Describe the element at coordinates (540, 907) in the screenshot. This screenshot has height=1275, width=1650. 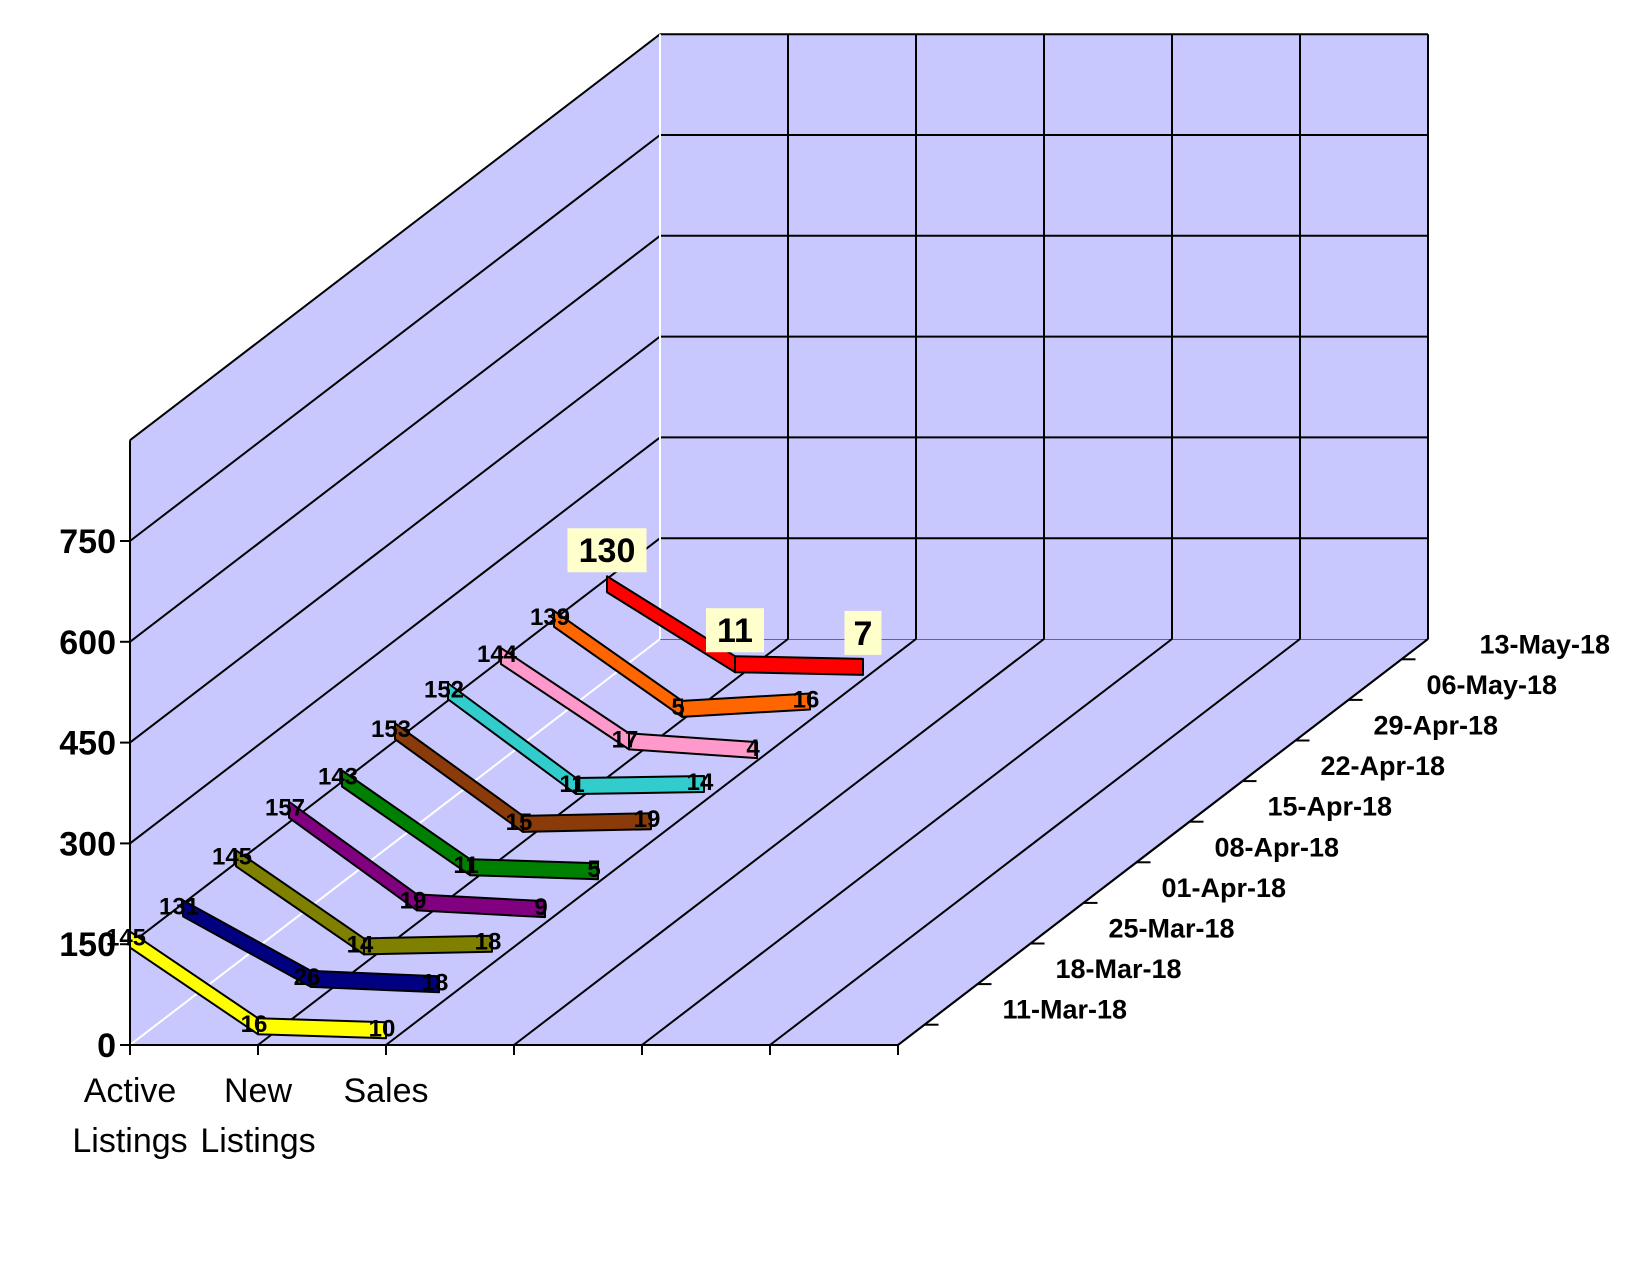
I see `data-label: 9` at that location.